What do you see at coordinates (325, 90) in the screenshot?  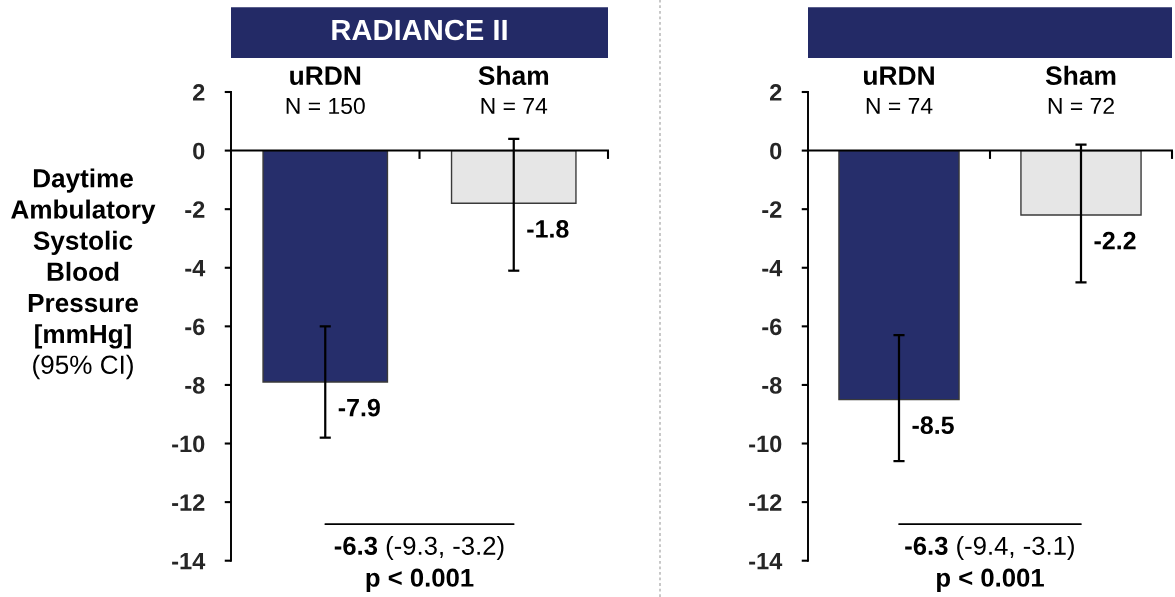 I see `x-tick-label: uRDN N = 150` at bounding box center [325, 90].